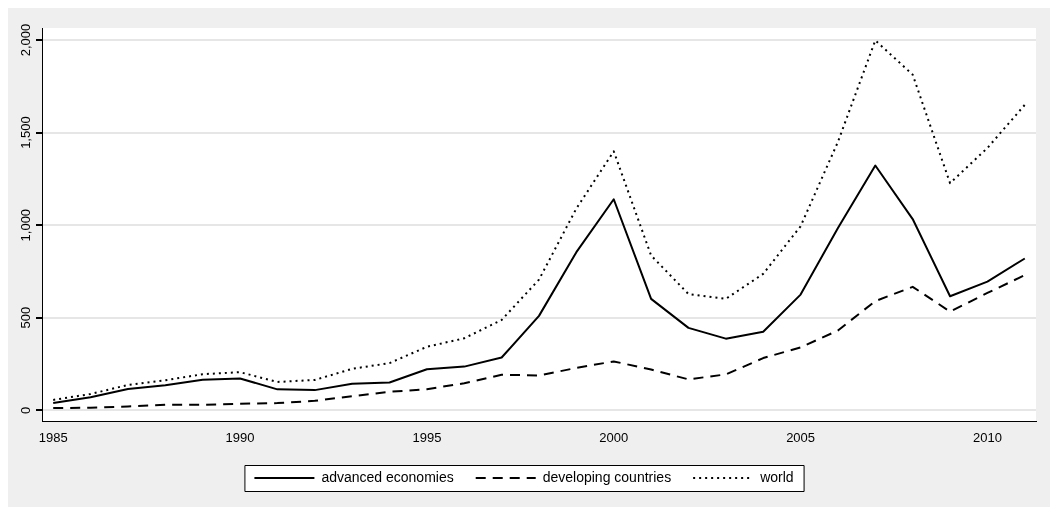  Describe the element at coordinates (776, 476) in the screenshot. I see `legend-label: world` at that location.